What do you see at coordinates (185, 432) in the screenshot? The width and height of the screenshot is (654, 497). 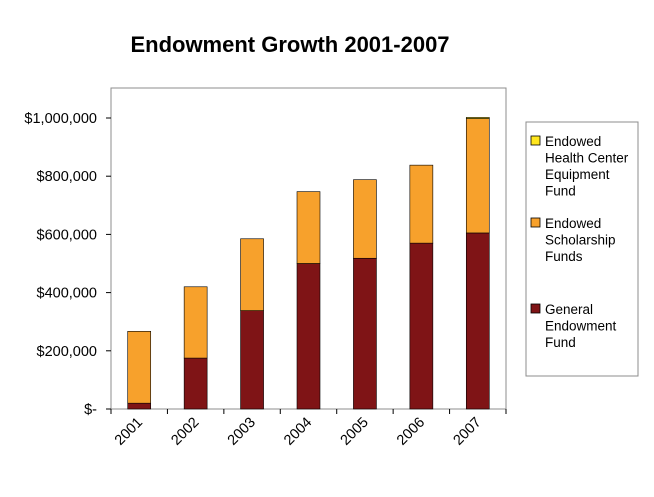 I see `x-tick-label-2002: 2002` at bounding box center [185, 432].